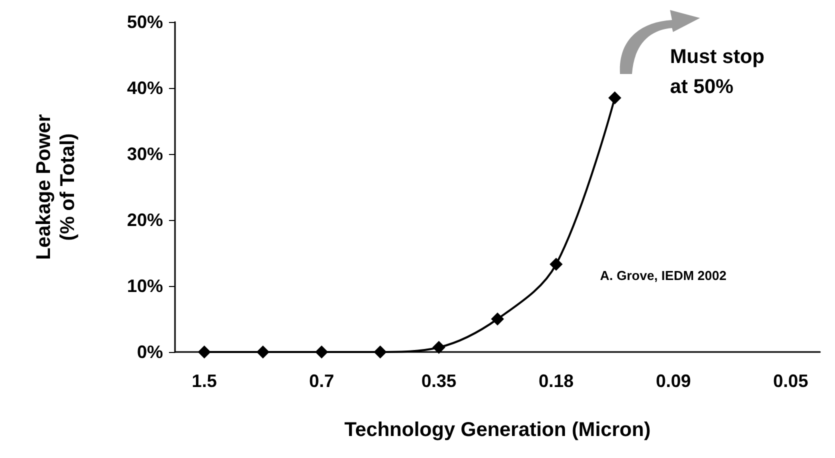 The height and width of the screenshot is (458, 835). I want to click on x-tick-label: 0.09, so click(673, 381).